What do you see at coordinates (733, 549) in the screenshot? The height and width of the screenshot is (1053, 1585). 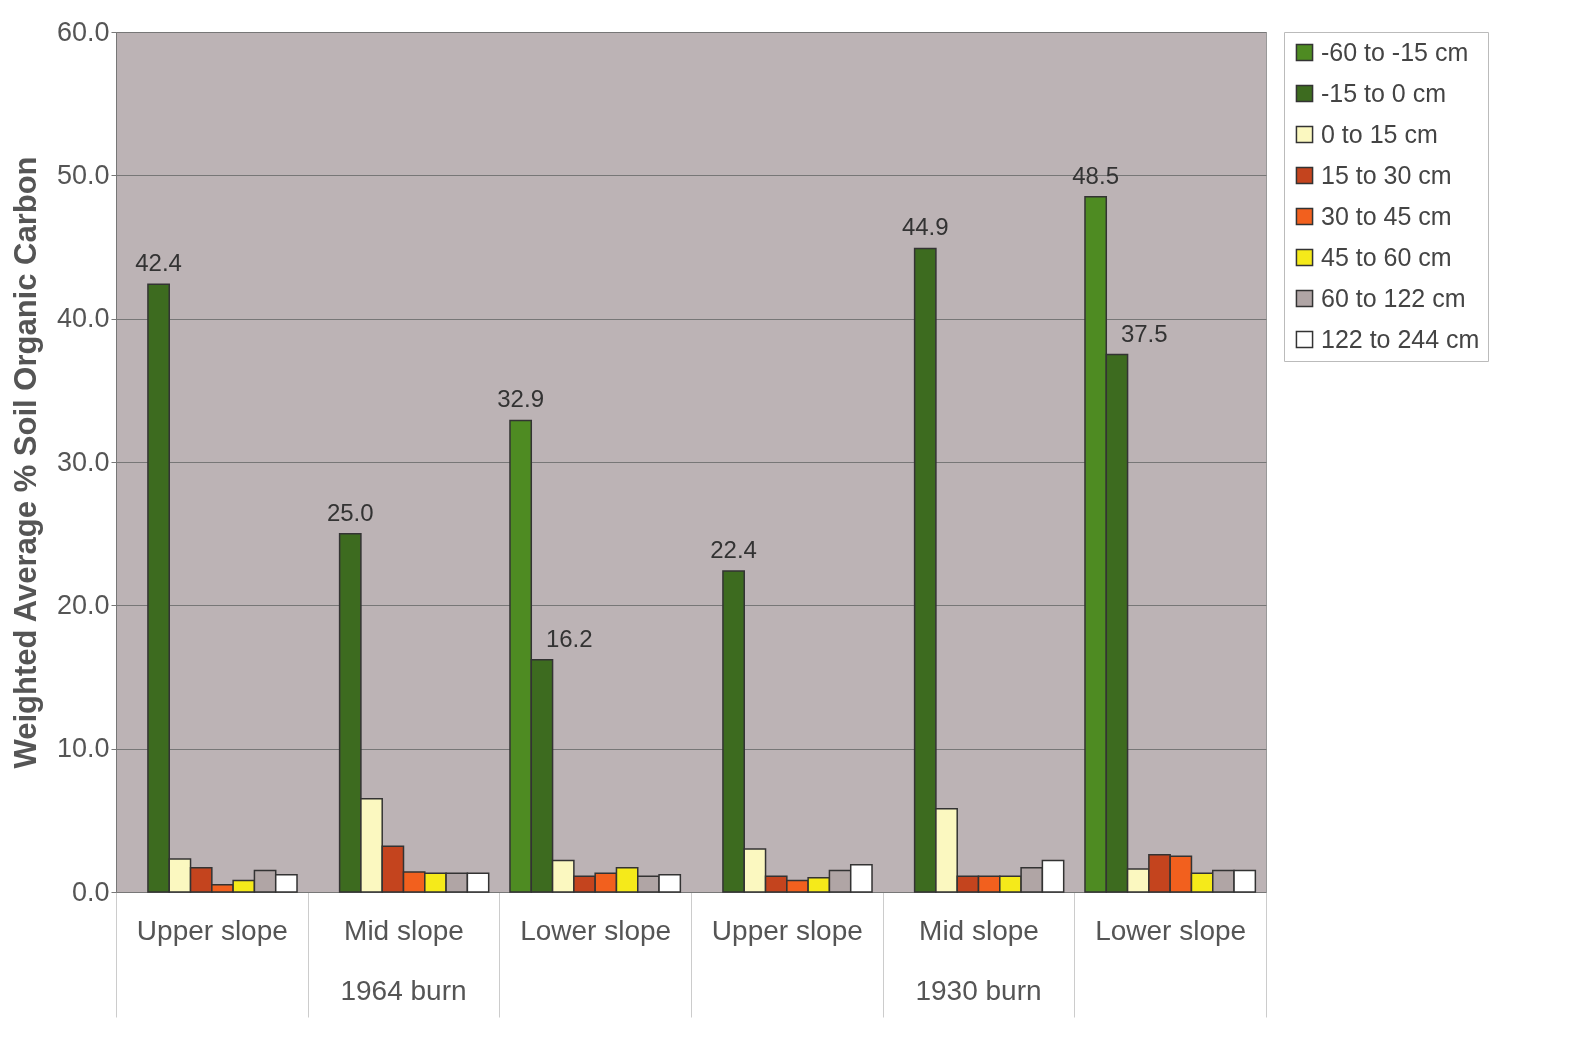 I see `data-label: 22.4` at bounding box center [733, 549].